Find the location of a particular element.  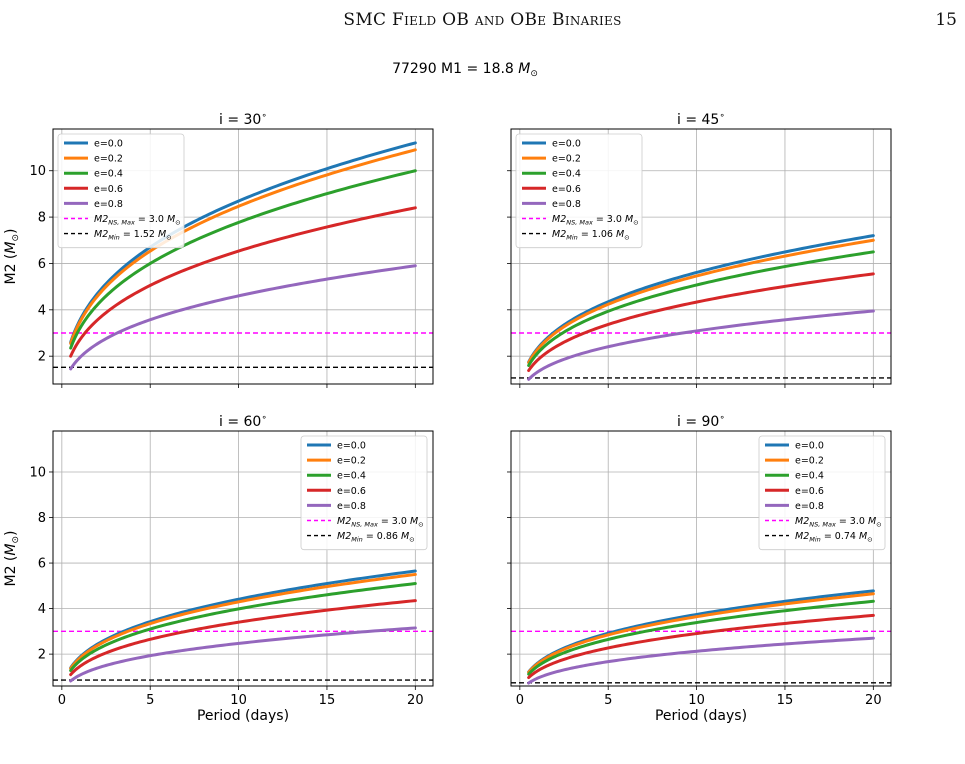

running-title: SMC Field OB and OBe Binaries is located at coordinates (482, 20).